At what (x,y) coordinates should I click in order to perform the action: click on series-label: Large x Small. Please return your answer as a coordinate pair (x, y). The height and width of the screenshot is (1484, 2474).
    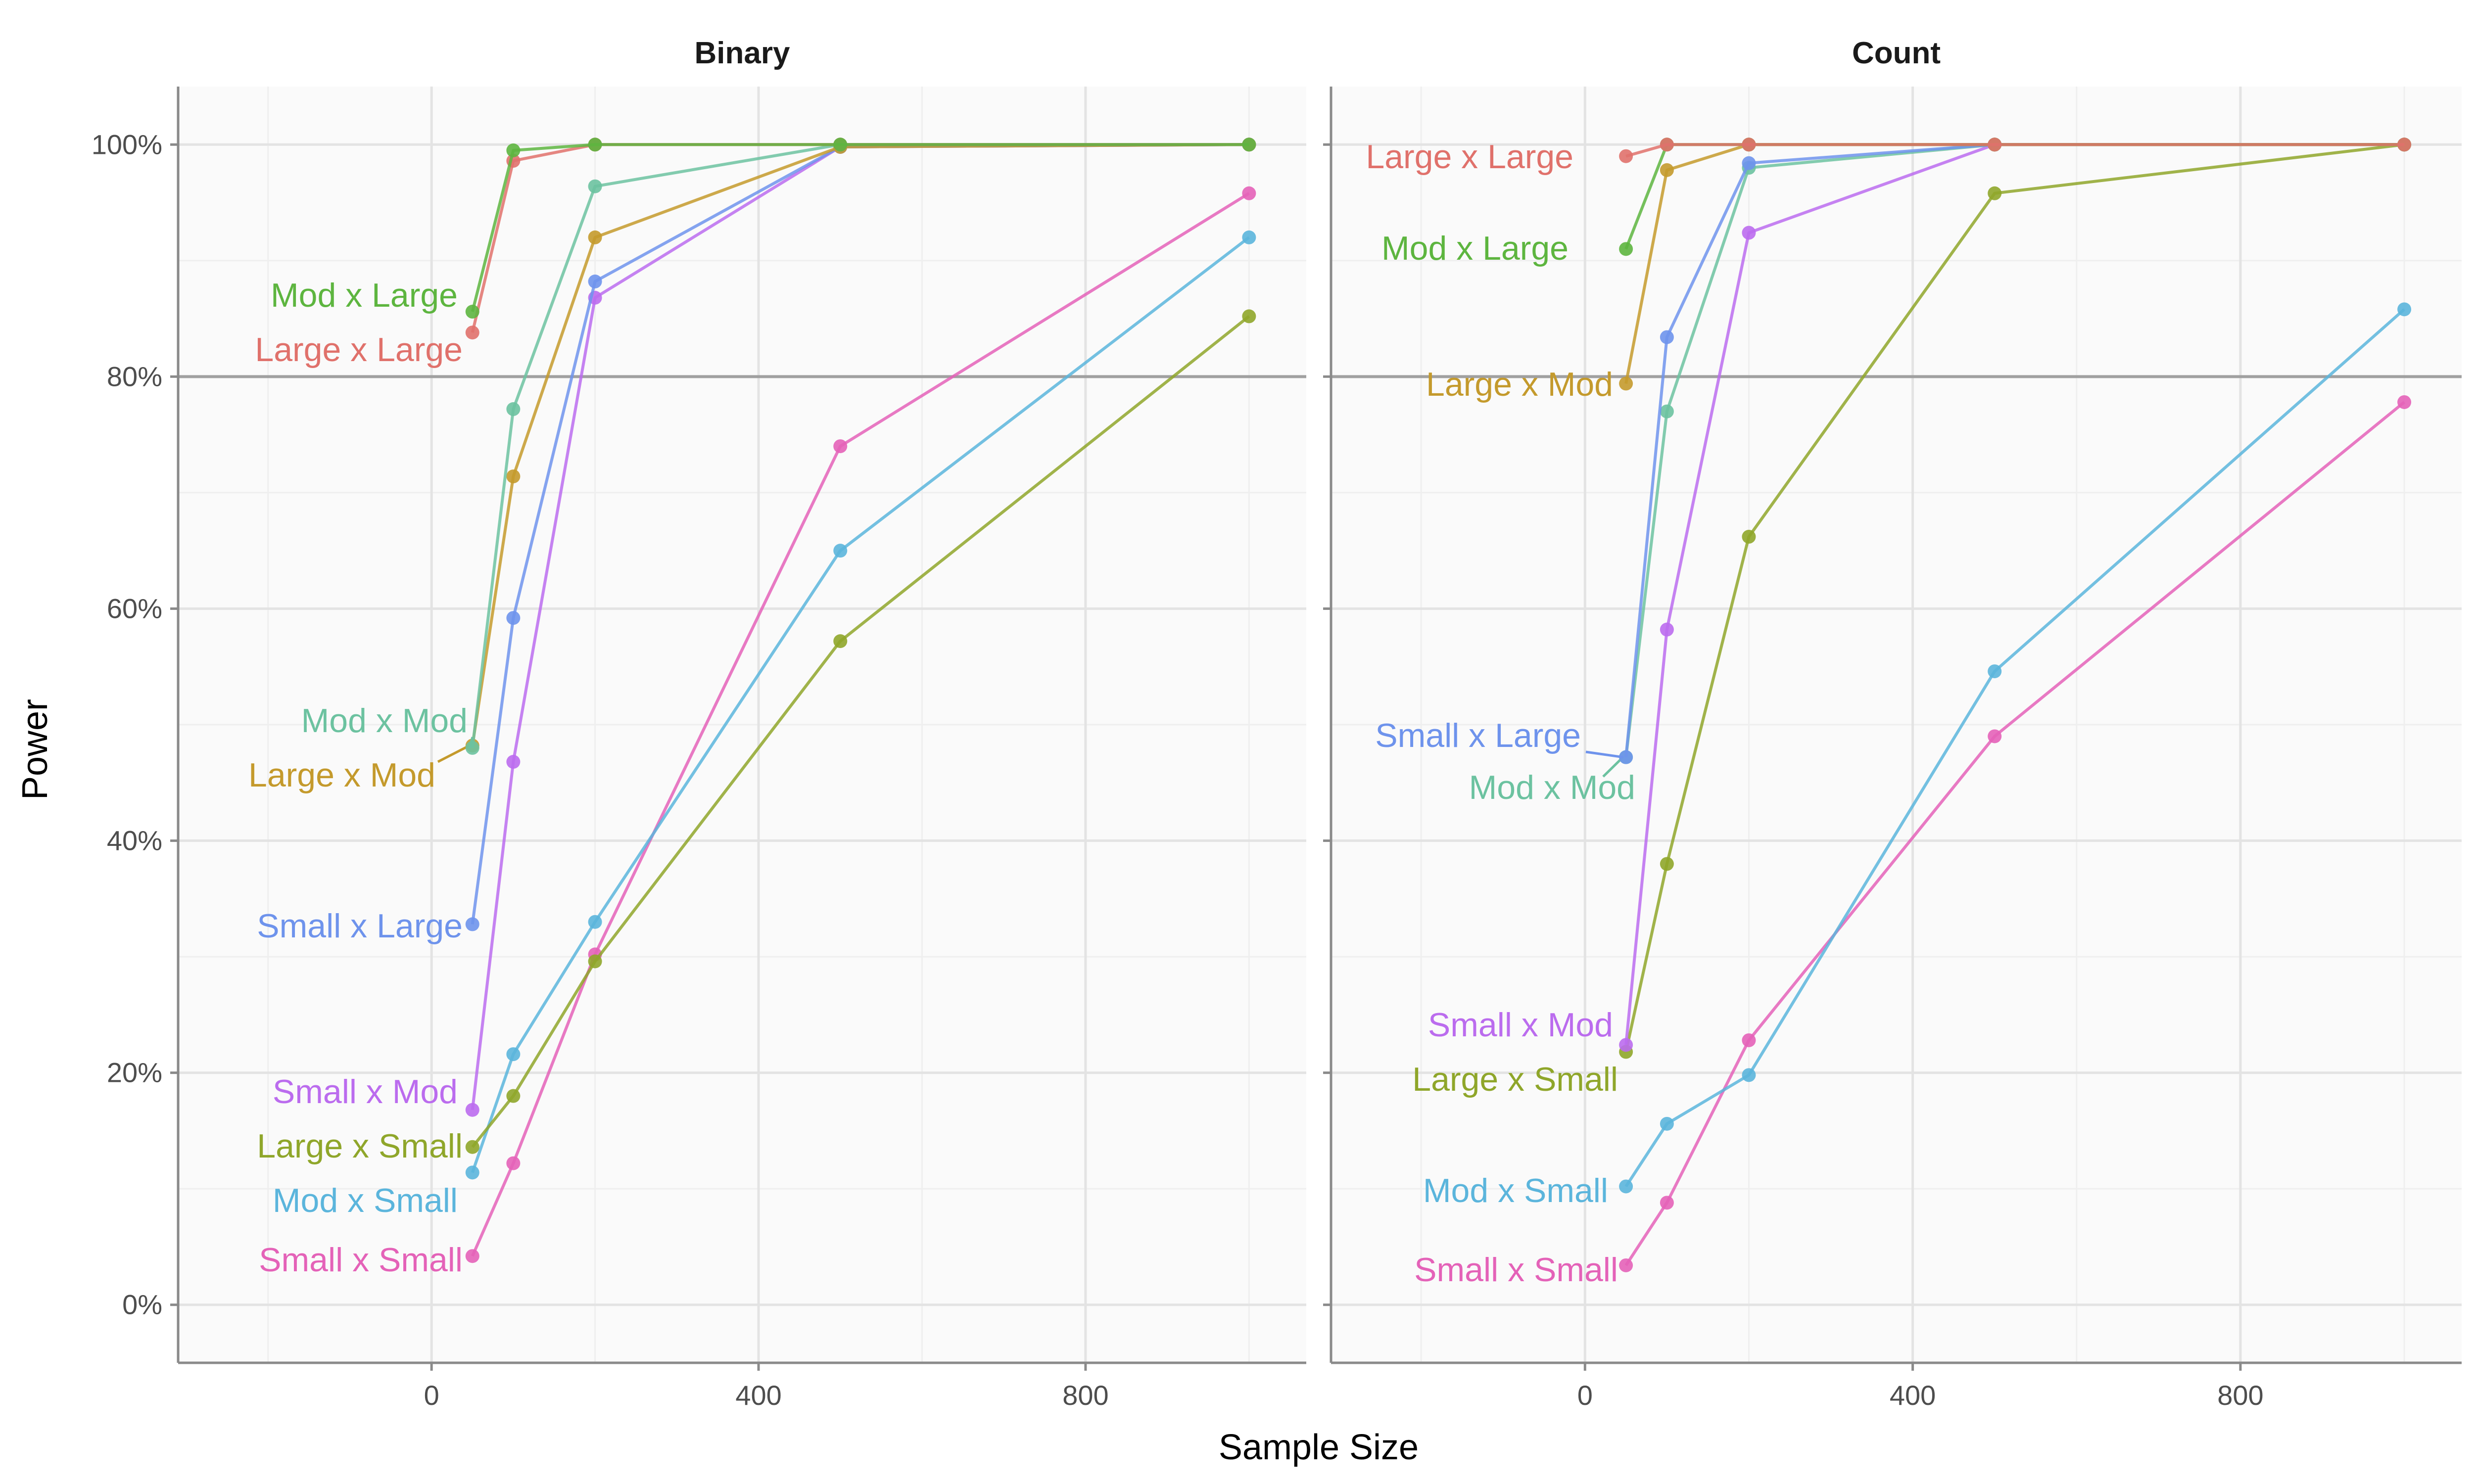
    Looking at the image, I should click on (1515, 1079).